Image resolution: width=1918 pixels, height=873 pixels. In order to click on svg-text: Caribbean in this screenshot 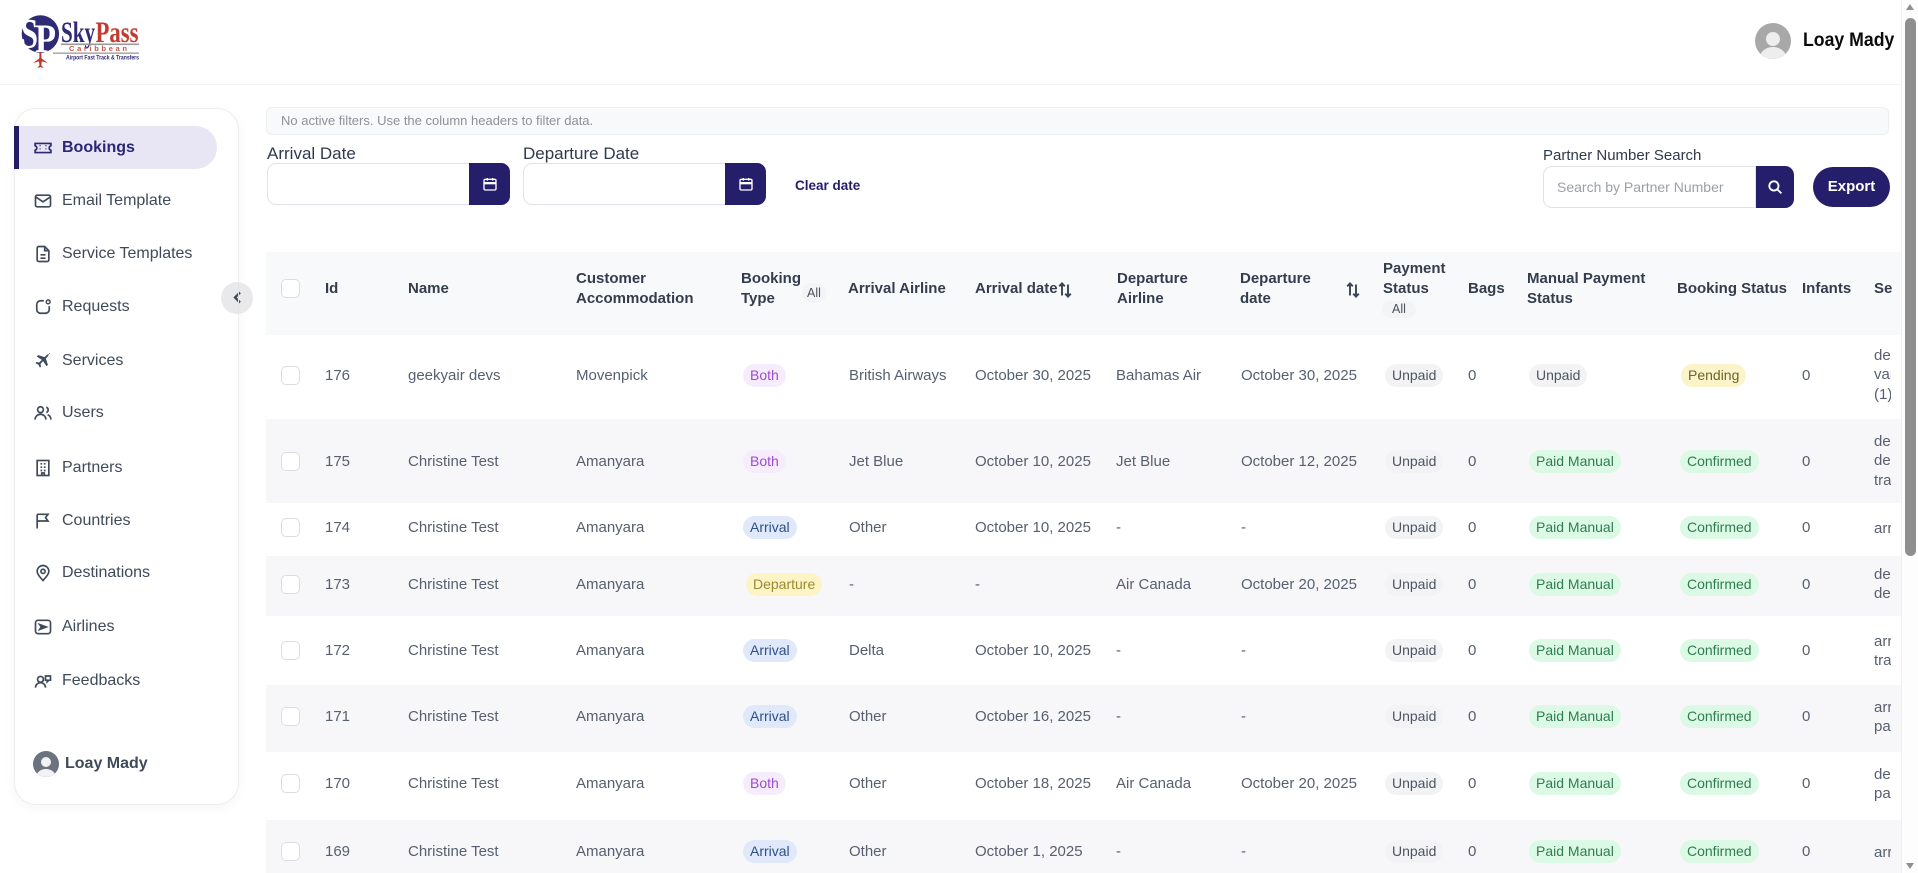, I will do `click(98, 48)`.